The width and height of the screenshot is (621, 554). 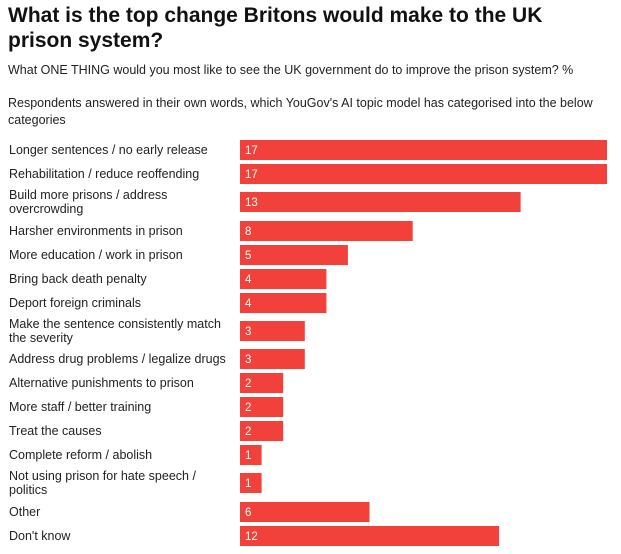 What do you see at coordinates (24, 512) in the screenshot?
I see `category-label: Other` at bounding box center [24, 512].